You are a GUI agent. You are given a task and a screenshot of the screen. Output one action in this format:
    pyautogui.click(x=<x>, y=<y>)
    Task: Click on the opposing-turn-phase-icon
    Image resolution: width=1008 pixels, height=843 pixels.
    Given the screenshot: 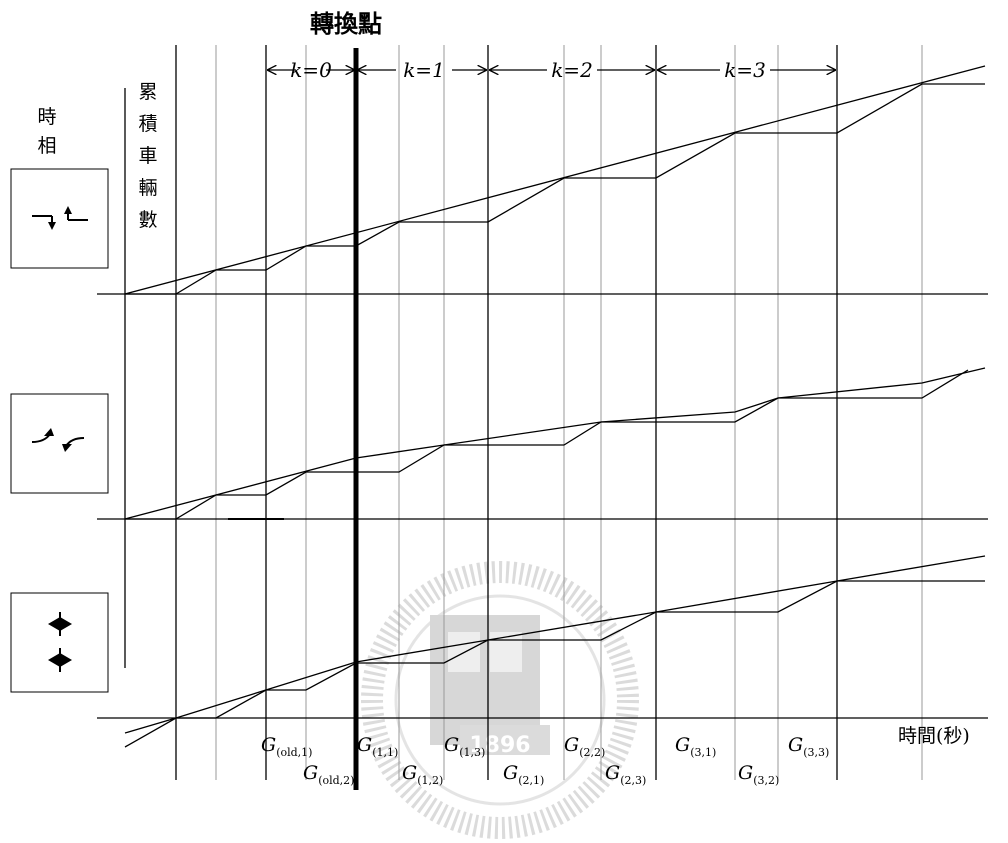 What is the action you would take?
    pyautogui.click(x=58, y=440)
    